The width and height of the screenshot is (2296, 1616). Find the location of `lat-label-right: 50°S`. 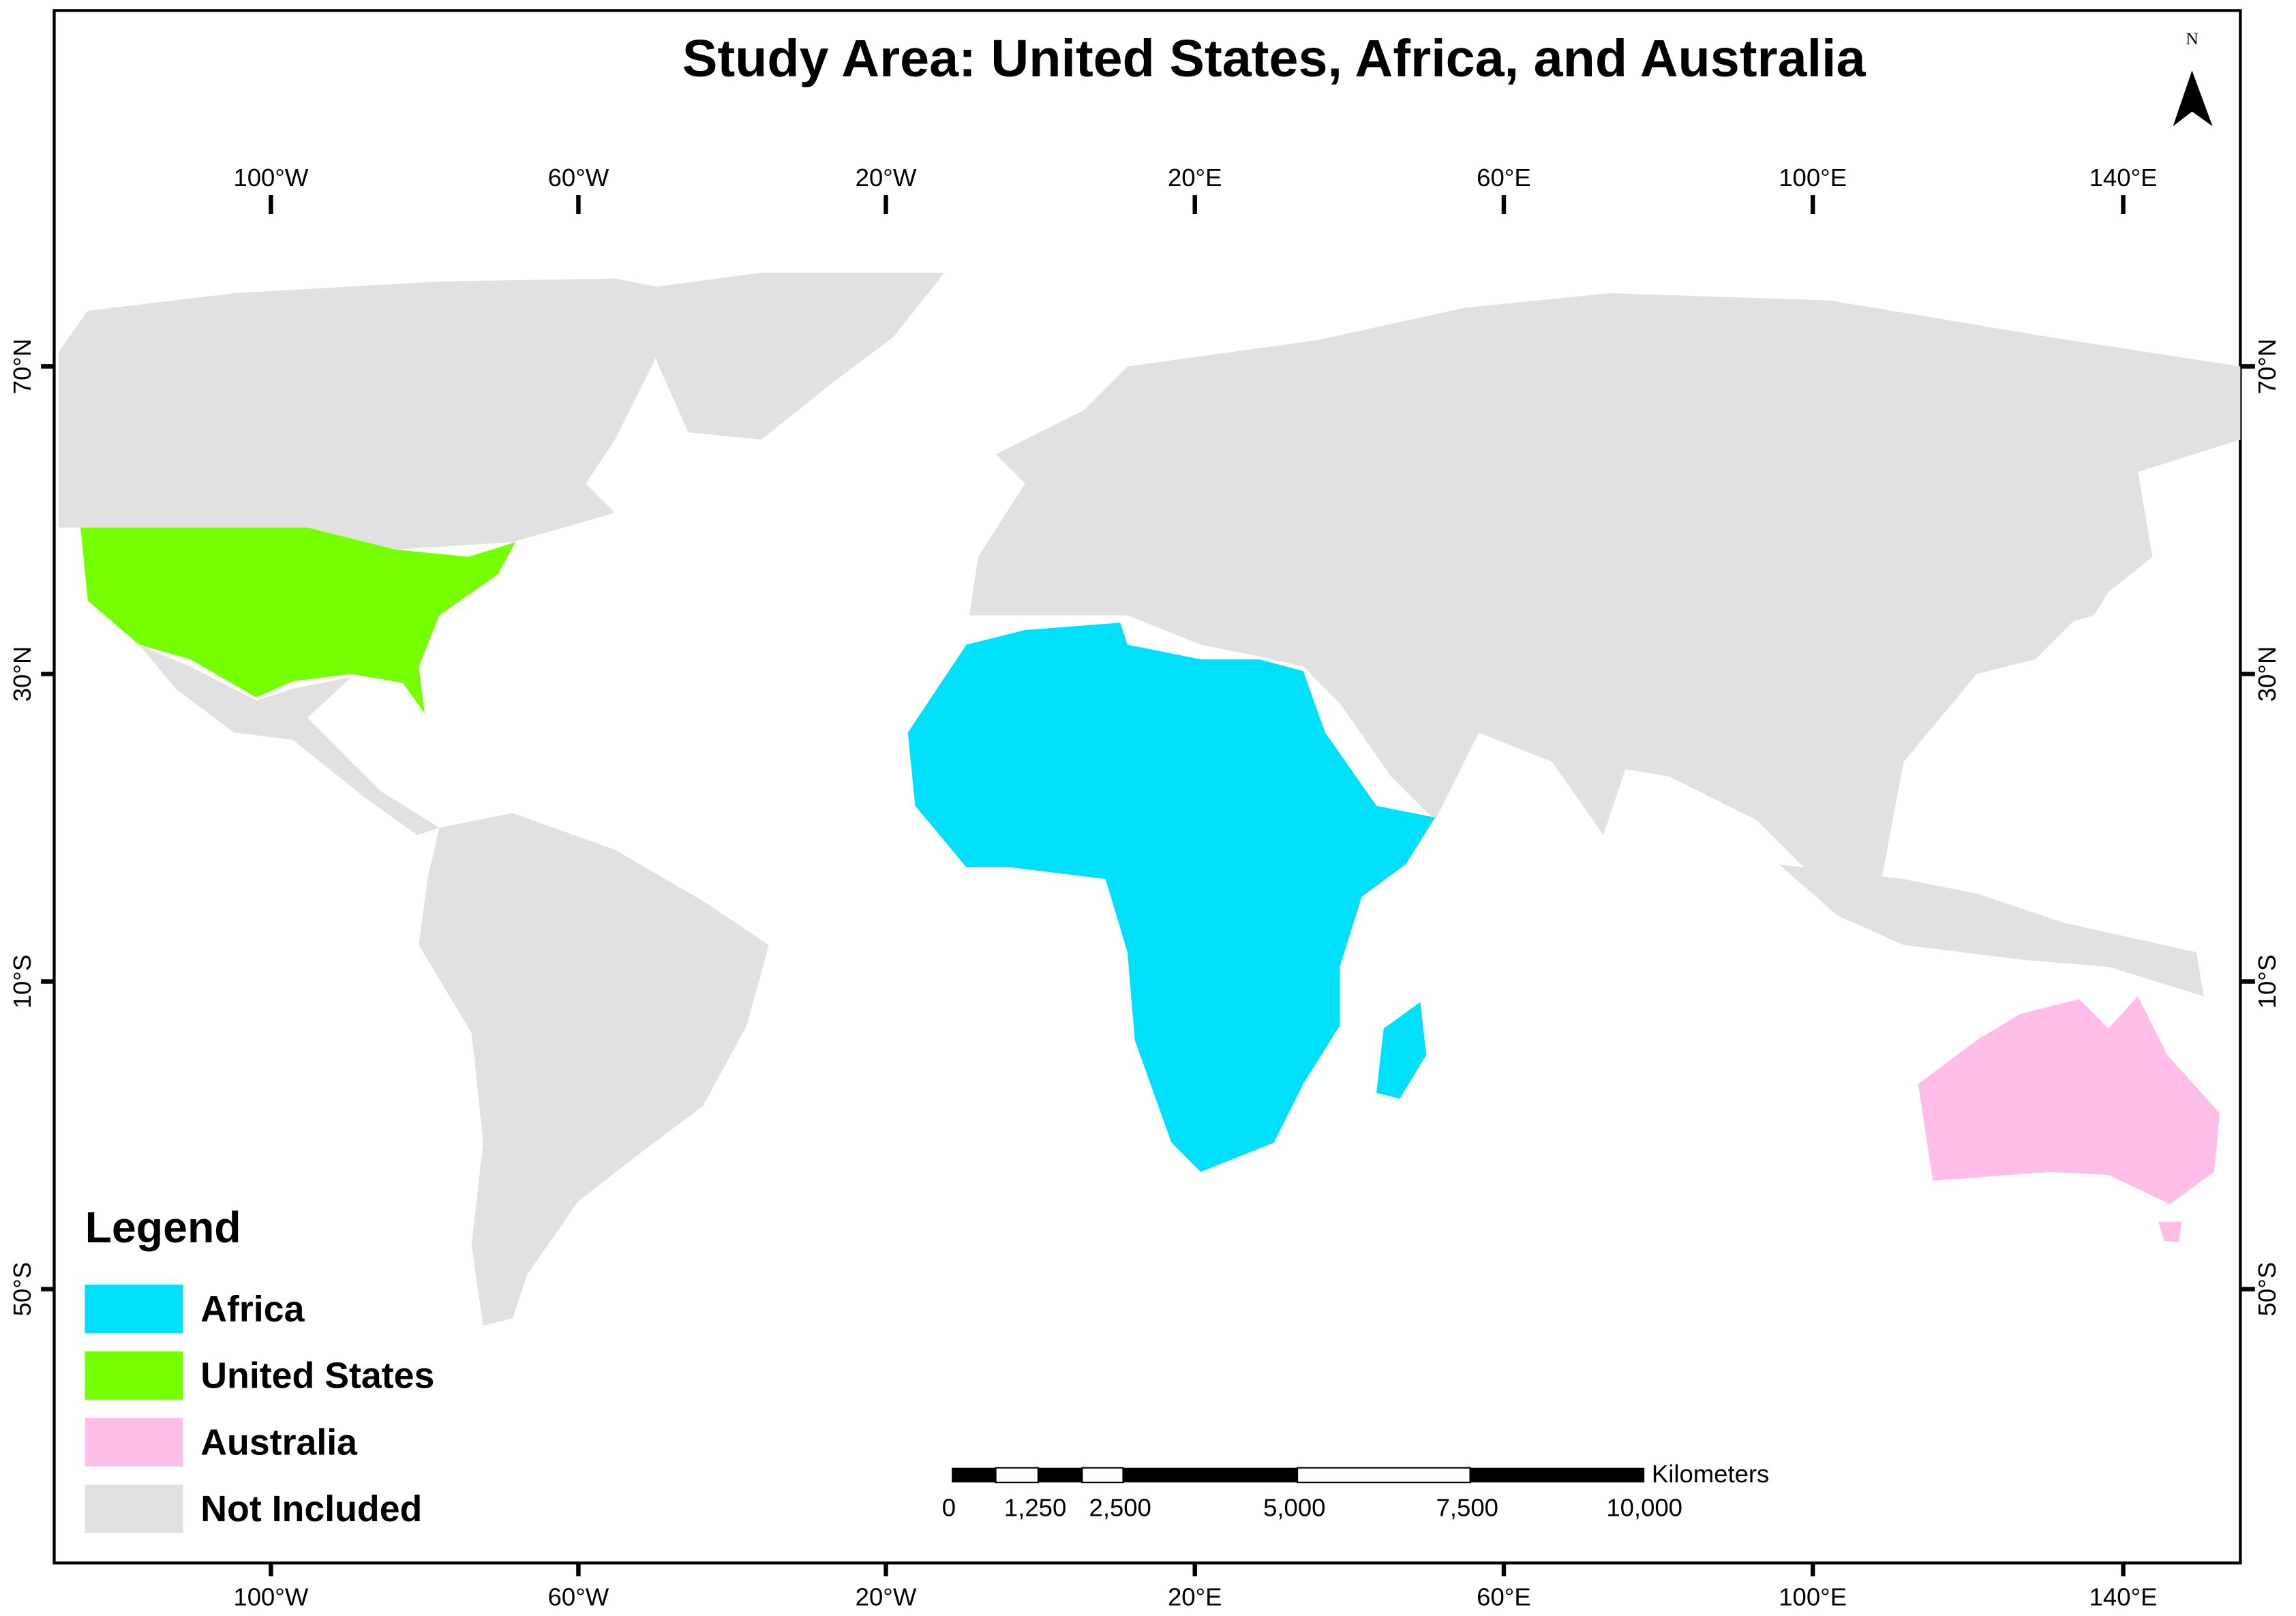

lat-label-right: 50°S is located at coordinates (2267, 1290).